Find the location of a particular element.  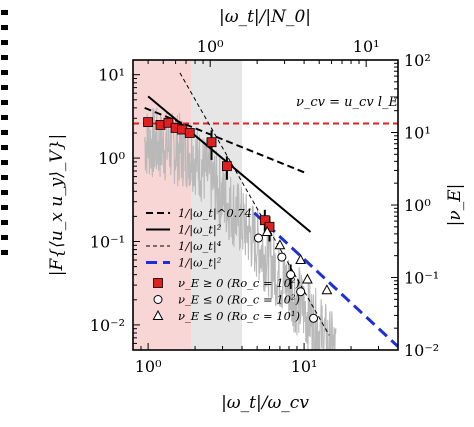

legend-label-2: 1/|ω_t|⁴ is located at coordinates (200, 246).